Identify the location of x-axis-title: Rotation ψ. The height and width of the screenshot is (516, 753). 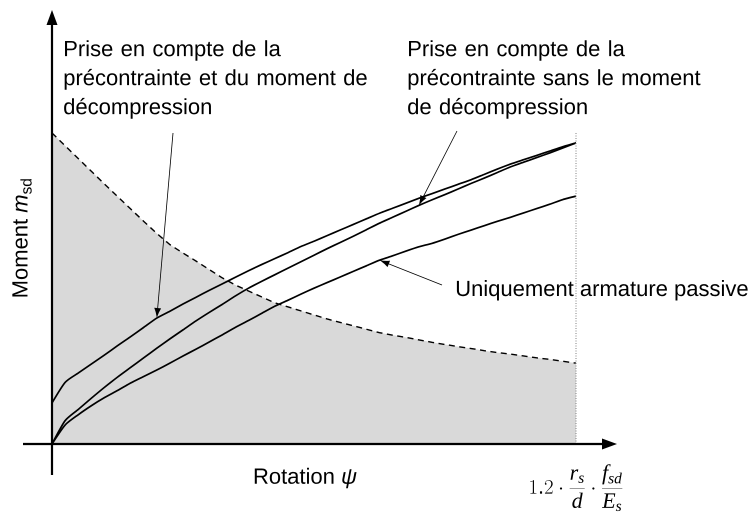
(305, 478).